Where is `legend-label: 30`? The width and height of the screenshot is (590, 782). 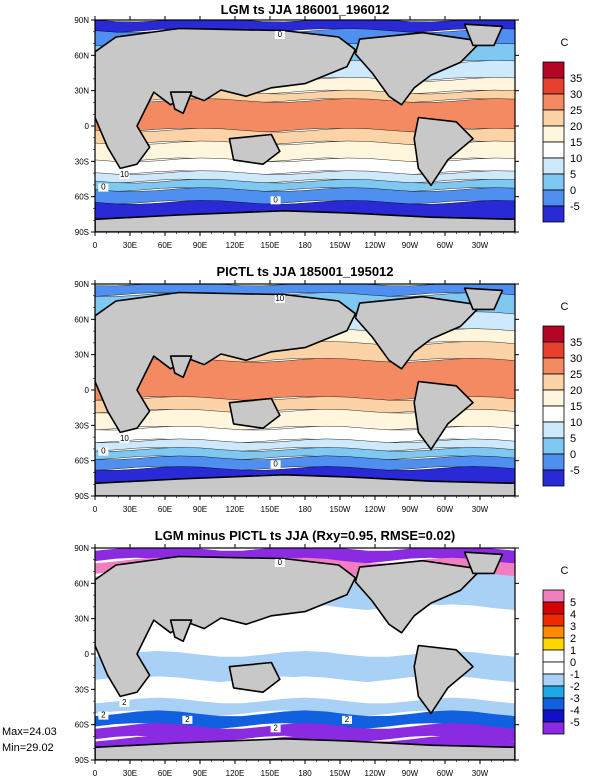
legend-label: 30 is located at coordinates (576, 95).